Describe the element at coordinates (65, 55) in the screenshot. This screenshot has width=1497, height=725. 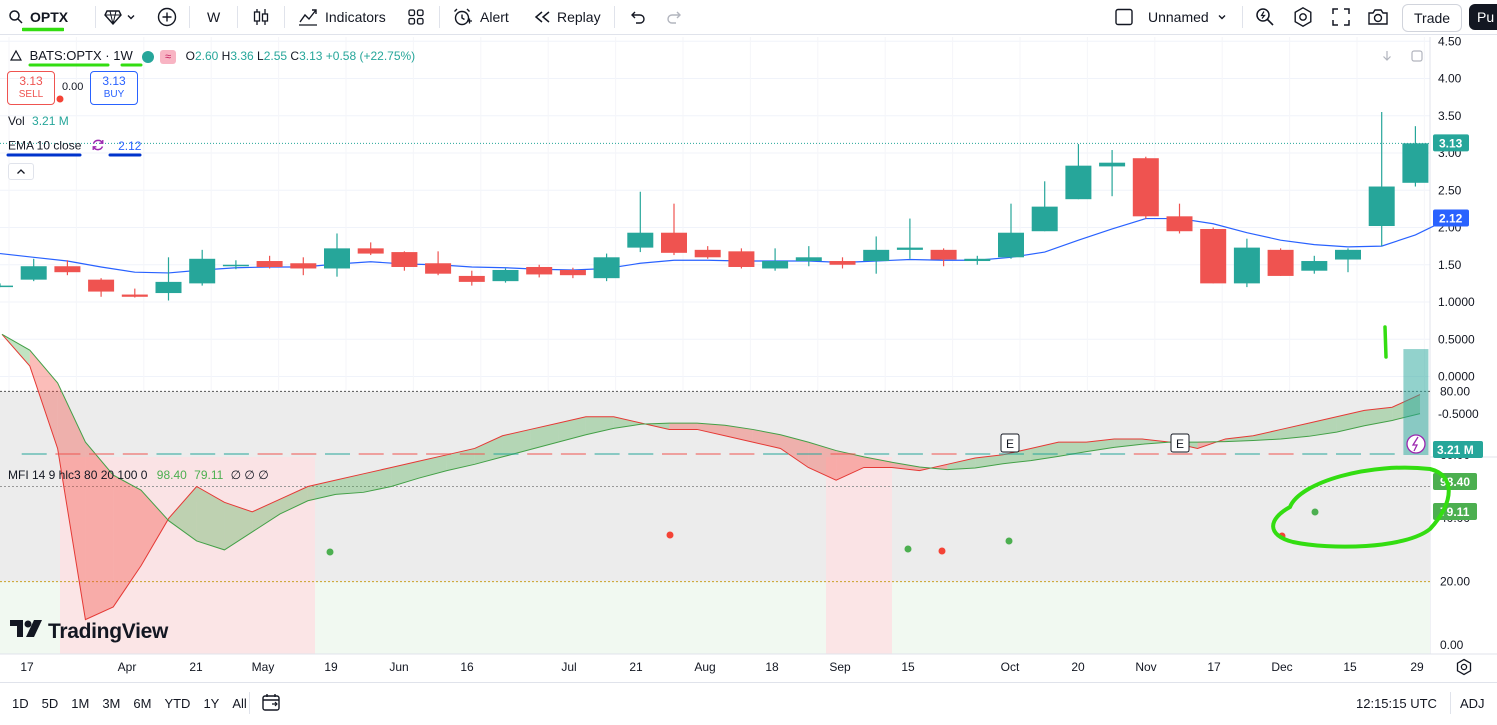
I see `legend-symbol: BATS:OPTX` at that location.